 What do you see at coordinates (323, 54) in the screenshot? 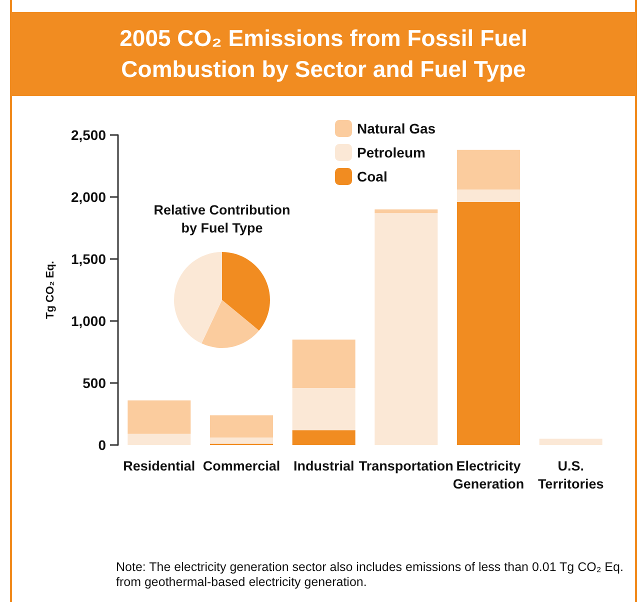
I see `chart-title: 2005 CO₂ Emissions from Fossil Fuel Combustion by Sector and Fuel Type` at bounding box center [323, 54].